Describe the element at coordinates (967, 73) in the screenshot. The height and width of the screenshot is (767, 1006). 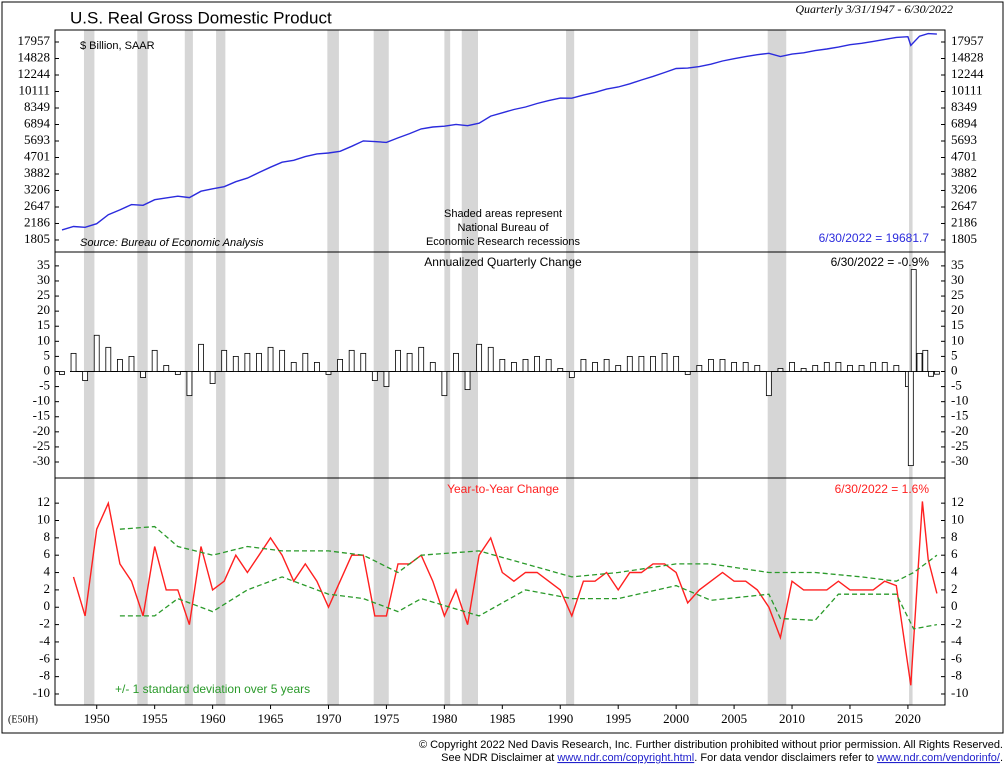
I see `y-tick-label-right: 12244` at that location.